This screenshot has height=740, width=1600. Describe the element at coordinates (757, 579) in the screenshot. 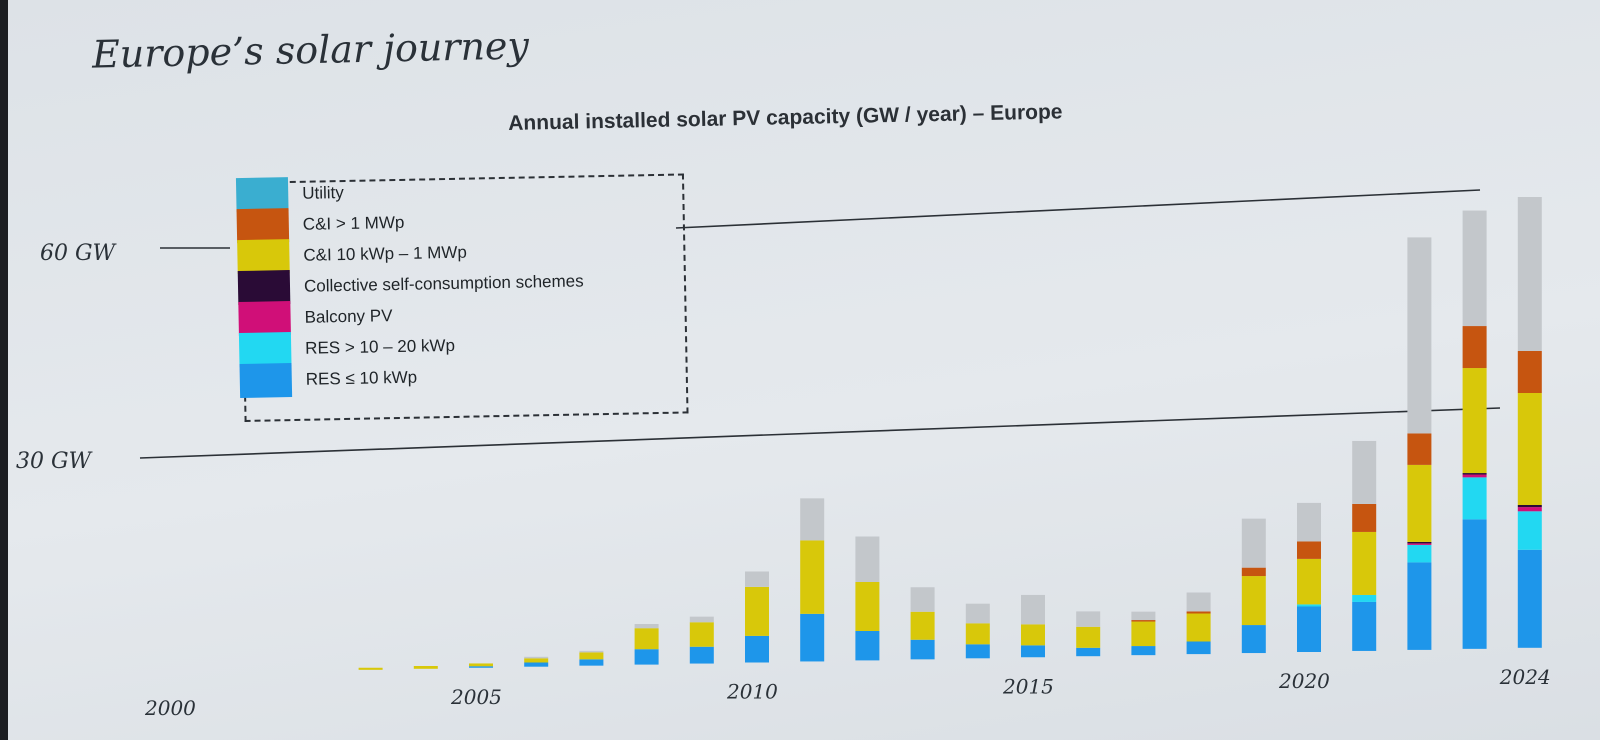

I see `bar-2010-utility` at that location.